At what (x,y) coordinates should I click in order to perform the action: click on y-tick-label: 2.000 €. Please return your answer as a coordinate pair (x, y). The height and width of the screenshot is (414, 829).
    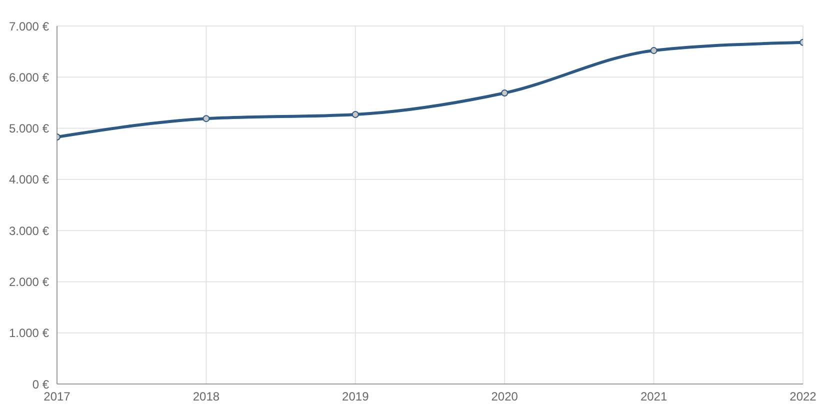
    Looking at the image, I should click on (29, 281).